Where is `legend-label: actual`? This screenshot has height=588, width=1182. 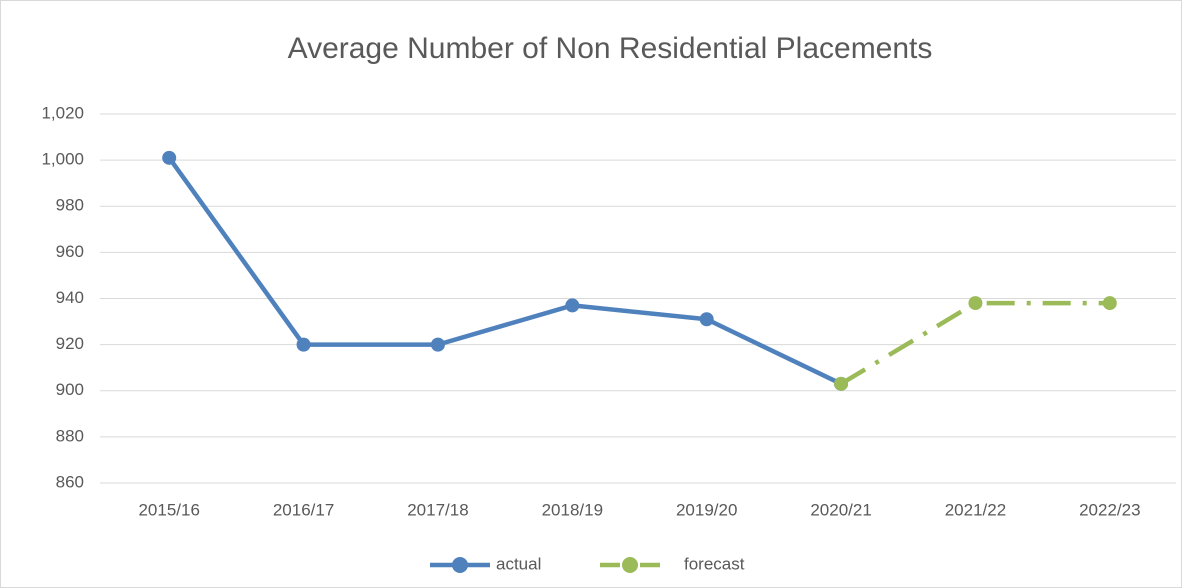 legend-label: actual is located at coordinates (518, 563).